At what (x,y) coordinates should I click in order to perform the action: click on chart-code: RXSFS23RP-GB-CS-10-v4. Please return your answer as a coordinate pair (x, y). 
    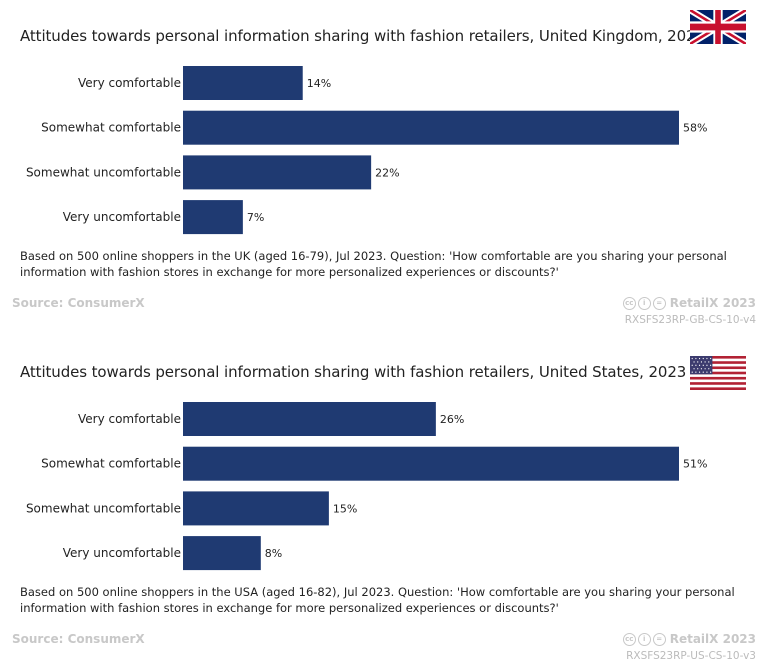
    Looking at the image, I should click on (690, 320).